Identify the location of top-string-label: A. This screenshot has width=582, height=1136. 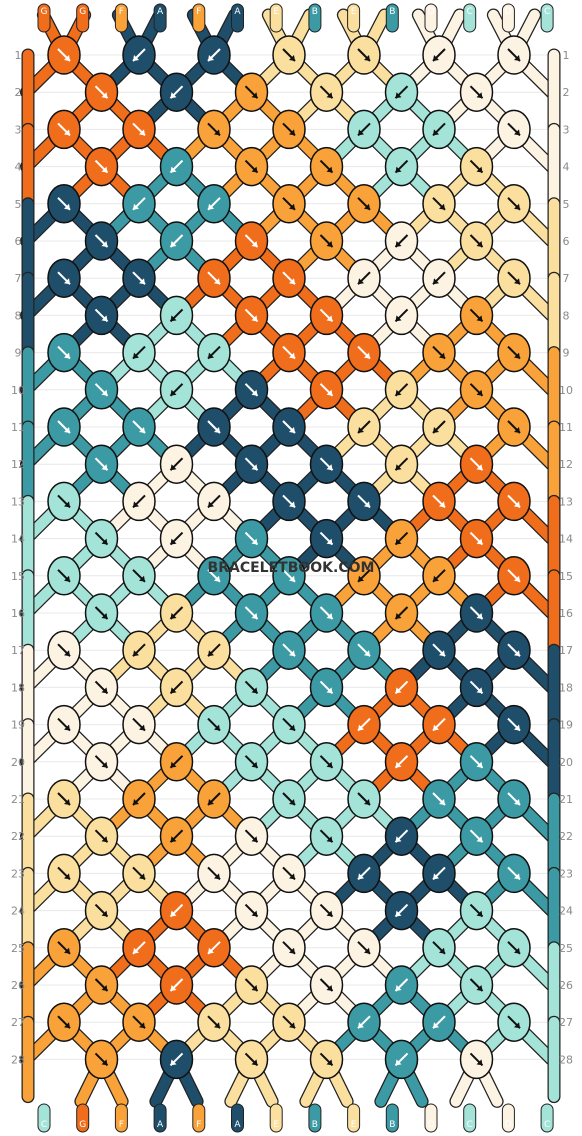
(160, 18).